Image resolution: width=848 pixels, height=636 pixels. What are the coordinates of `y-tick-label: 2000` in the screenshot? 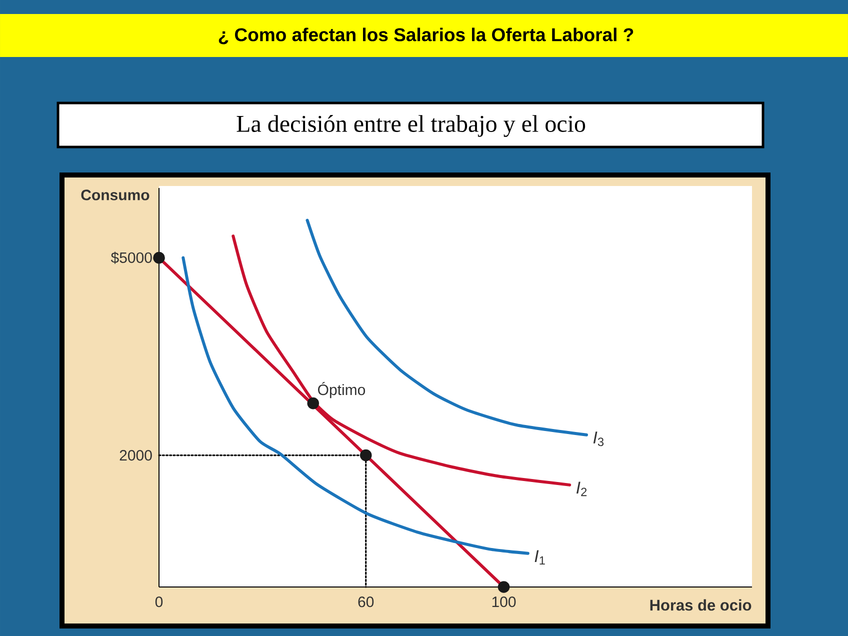 It's located at (136, 455).